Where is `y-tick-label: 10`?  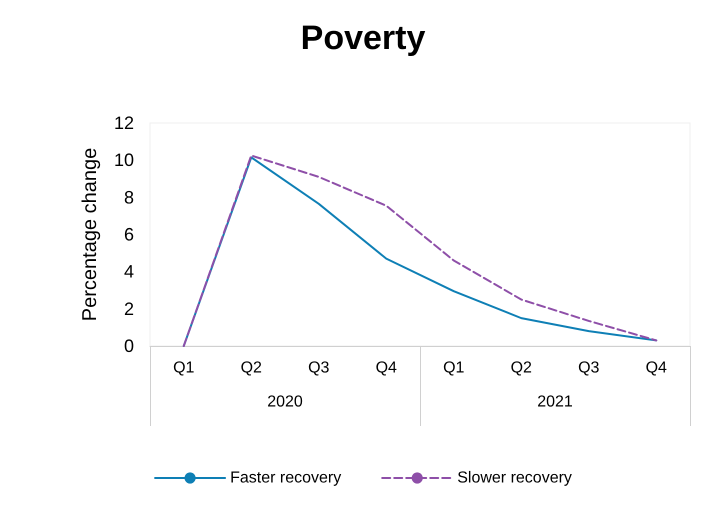 y-tick-label: 10 is located at coordinates (124, 160).